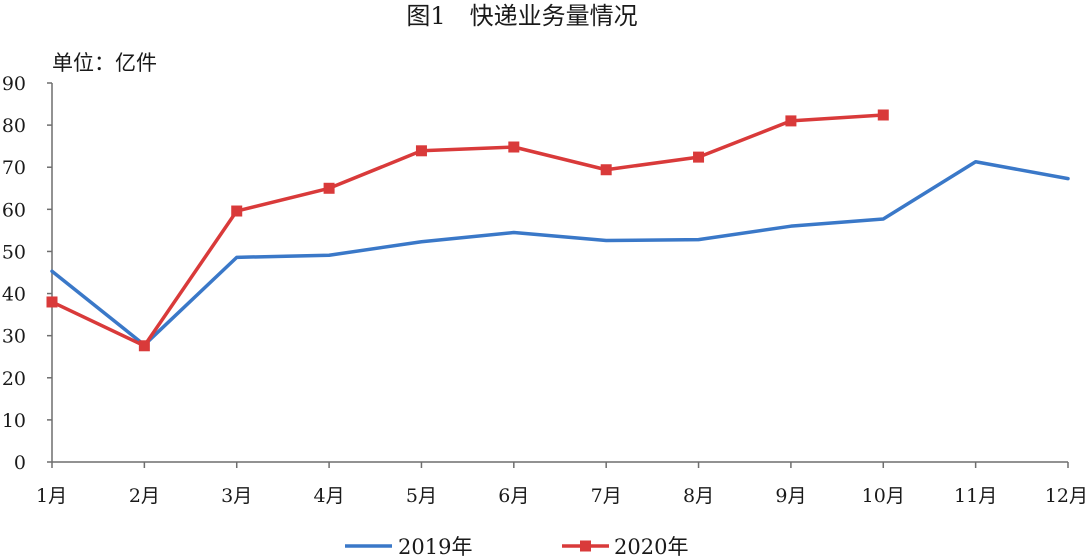 The image size is (1090, 560). Describe the element at coordinates (421, 496) in the screenshot. I see `x-tick-label: 5月` at that location.